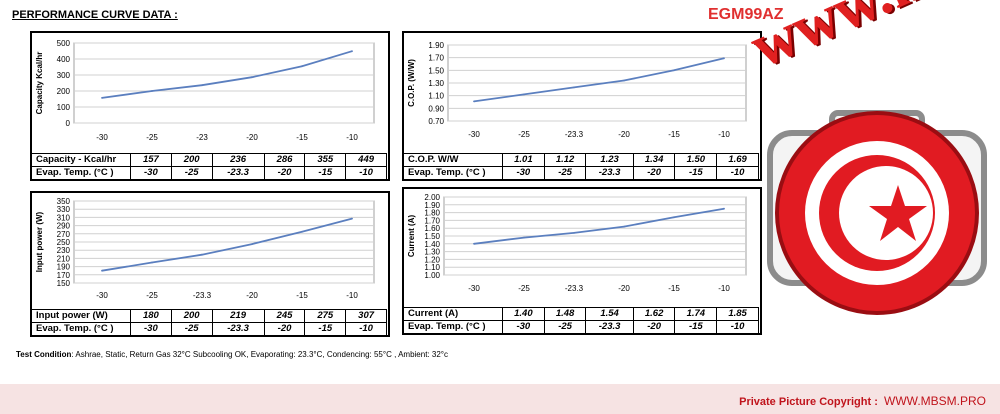 Image resolution: width=1000 pixels, height=414 pixels. What do you see at coordinates (39, 83) in the screenshot?
I see `y-axis-label: Capacity Kcal/hr` at bounding box center [39, 83].